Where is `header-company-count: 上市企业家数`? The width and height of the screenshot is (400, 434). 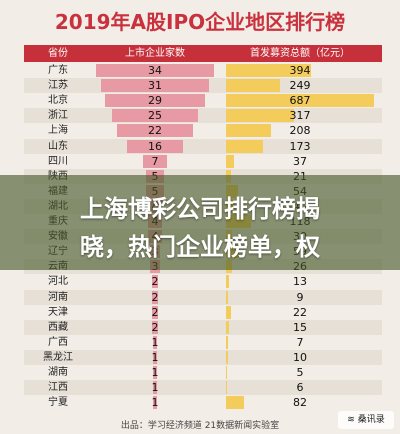
header-company-count: 上市企业家数 is located at coordinates (155, 53).